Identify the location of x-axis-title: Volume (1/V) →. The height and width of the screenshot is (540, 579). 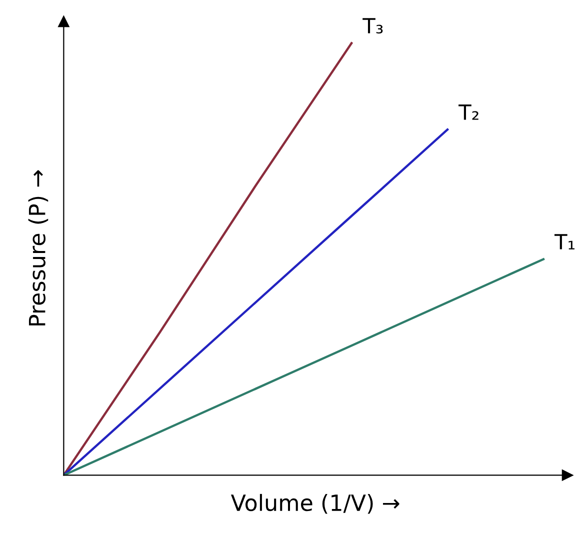
(315, 504).